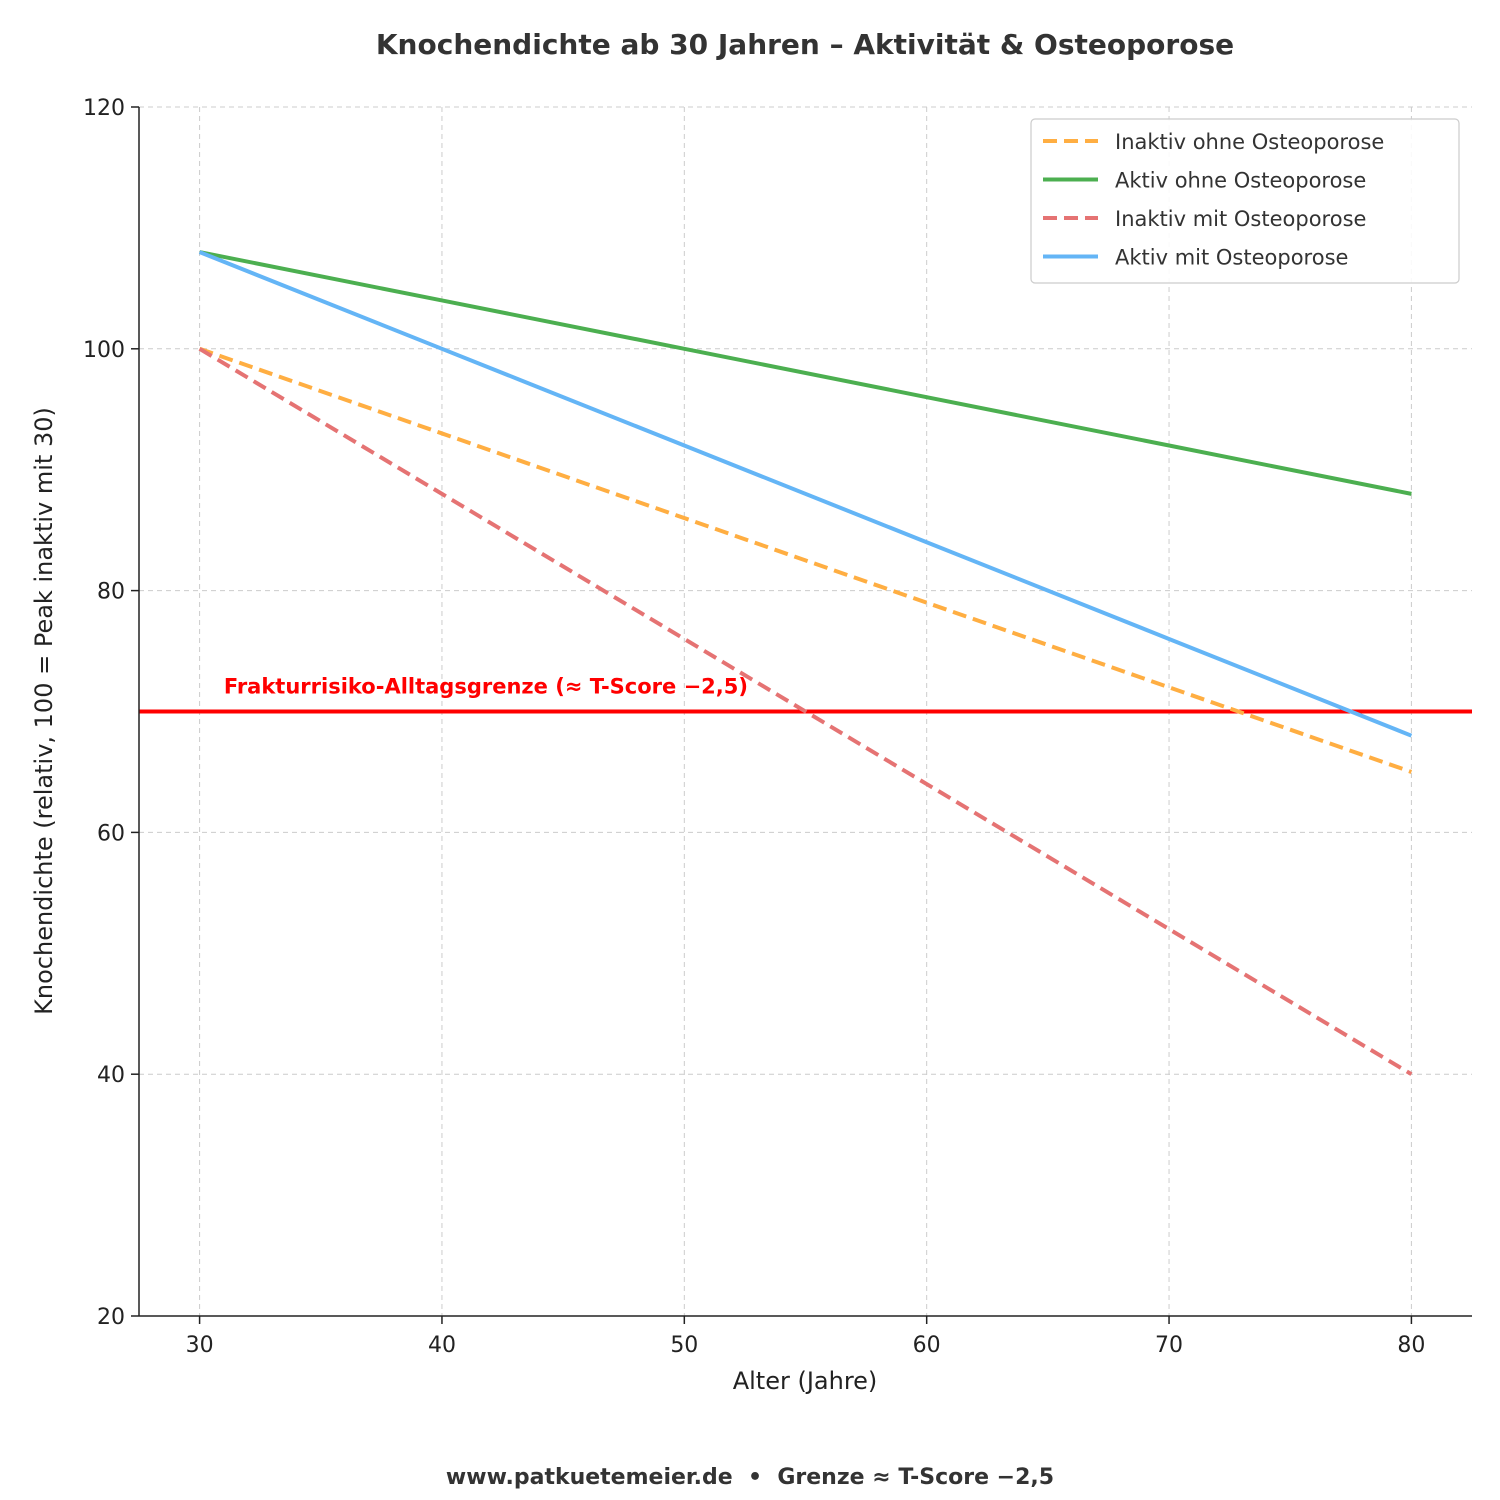 The height and width of the screenshot is (1500, 1500). Describe the element at coordinates (200, 1345) in the screenshot. I see `x-tick-label: 30` at that location.